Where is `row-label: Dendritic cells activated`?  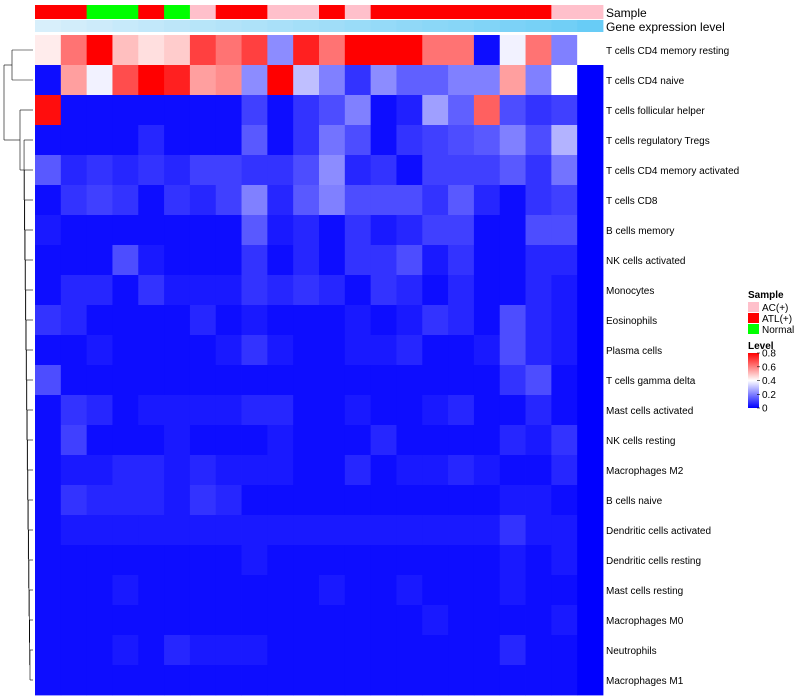 row-label: Dendritic cells activated is located at coordinates (658, 531).